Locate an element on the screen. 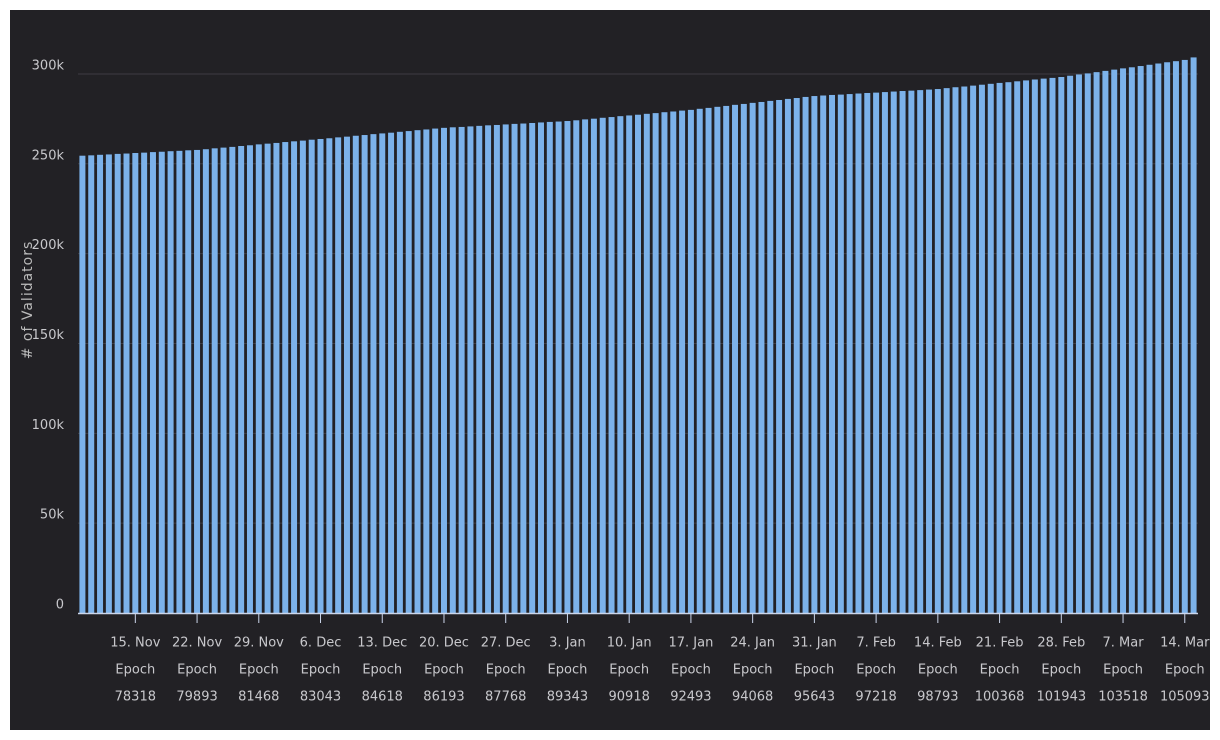 This screenshot has width=1220, height=740. x-tick-label: 105093 is located at coordinates (1185, 697).